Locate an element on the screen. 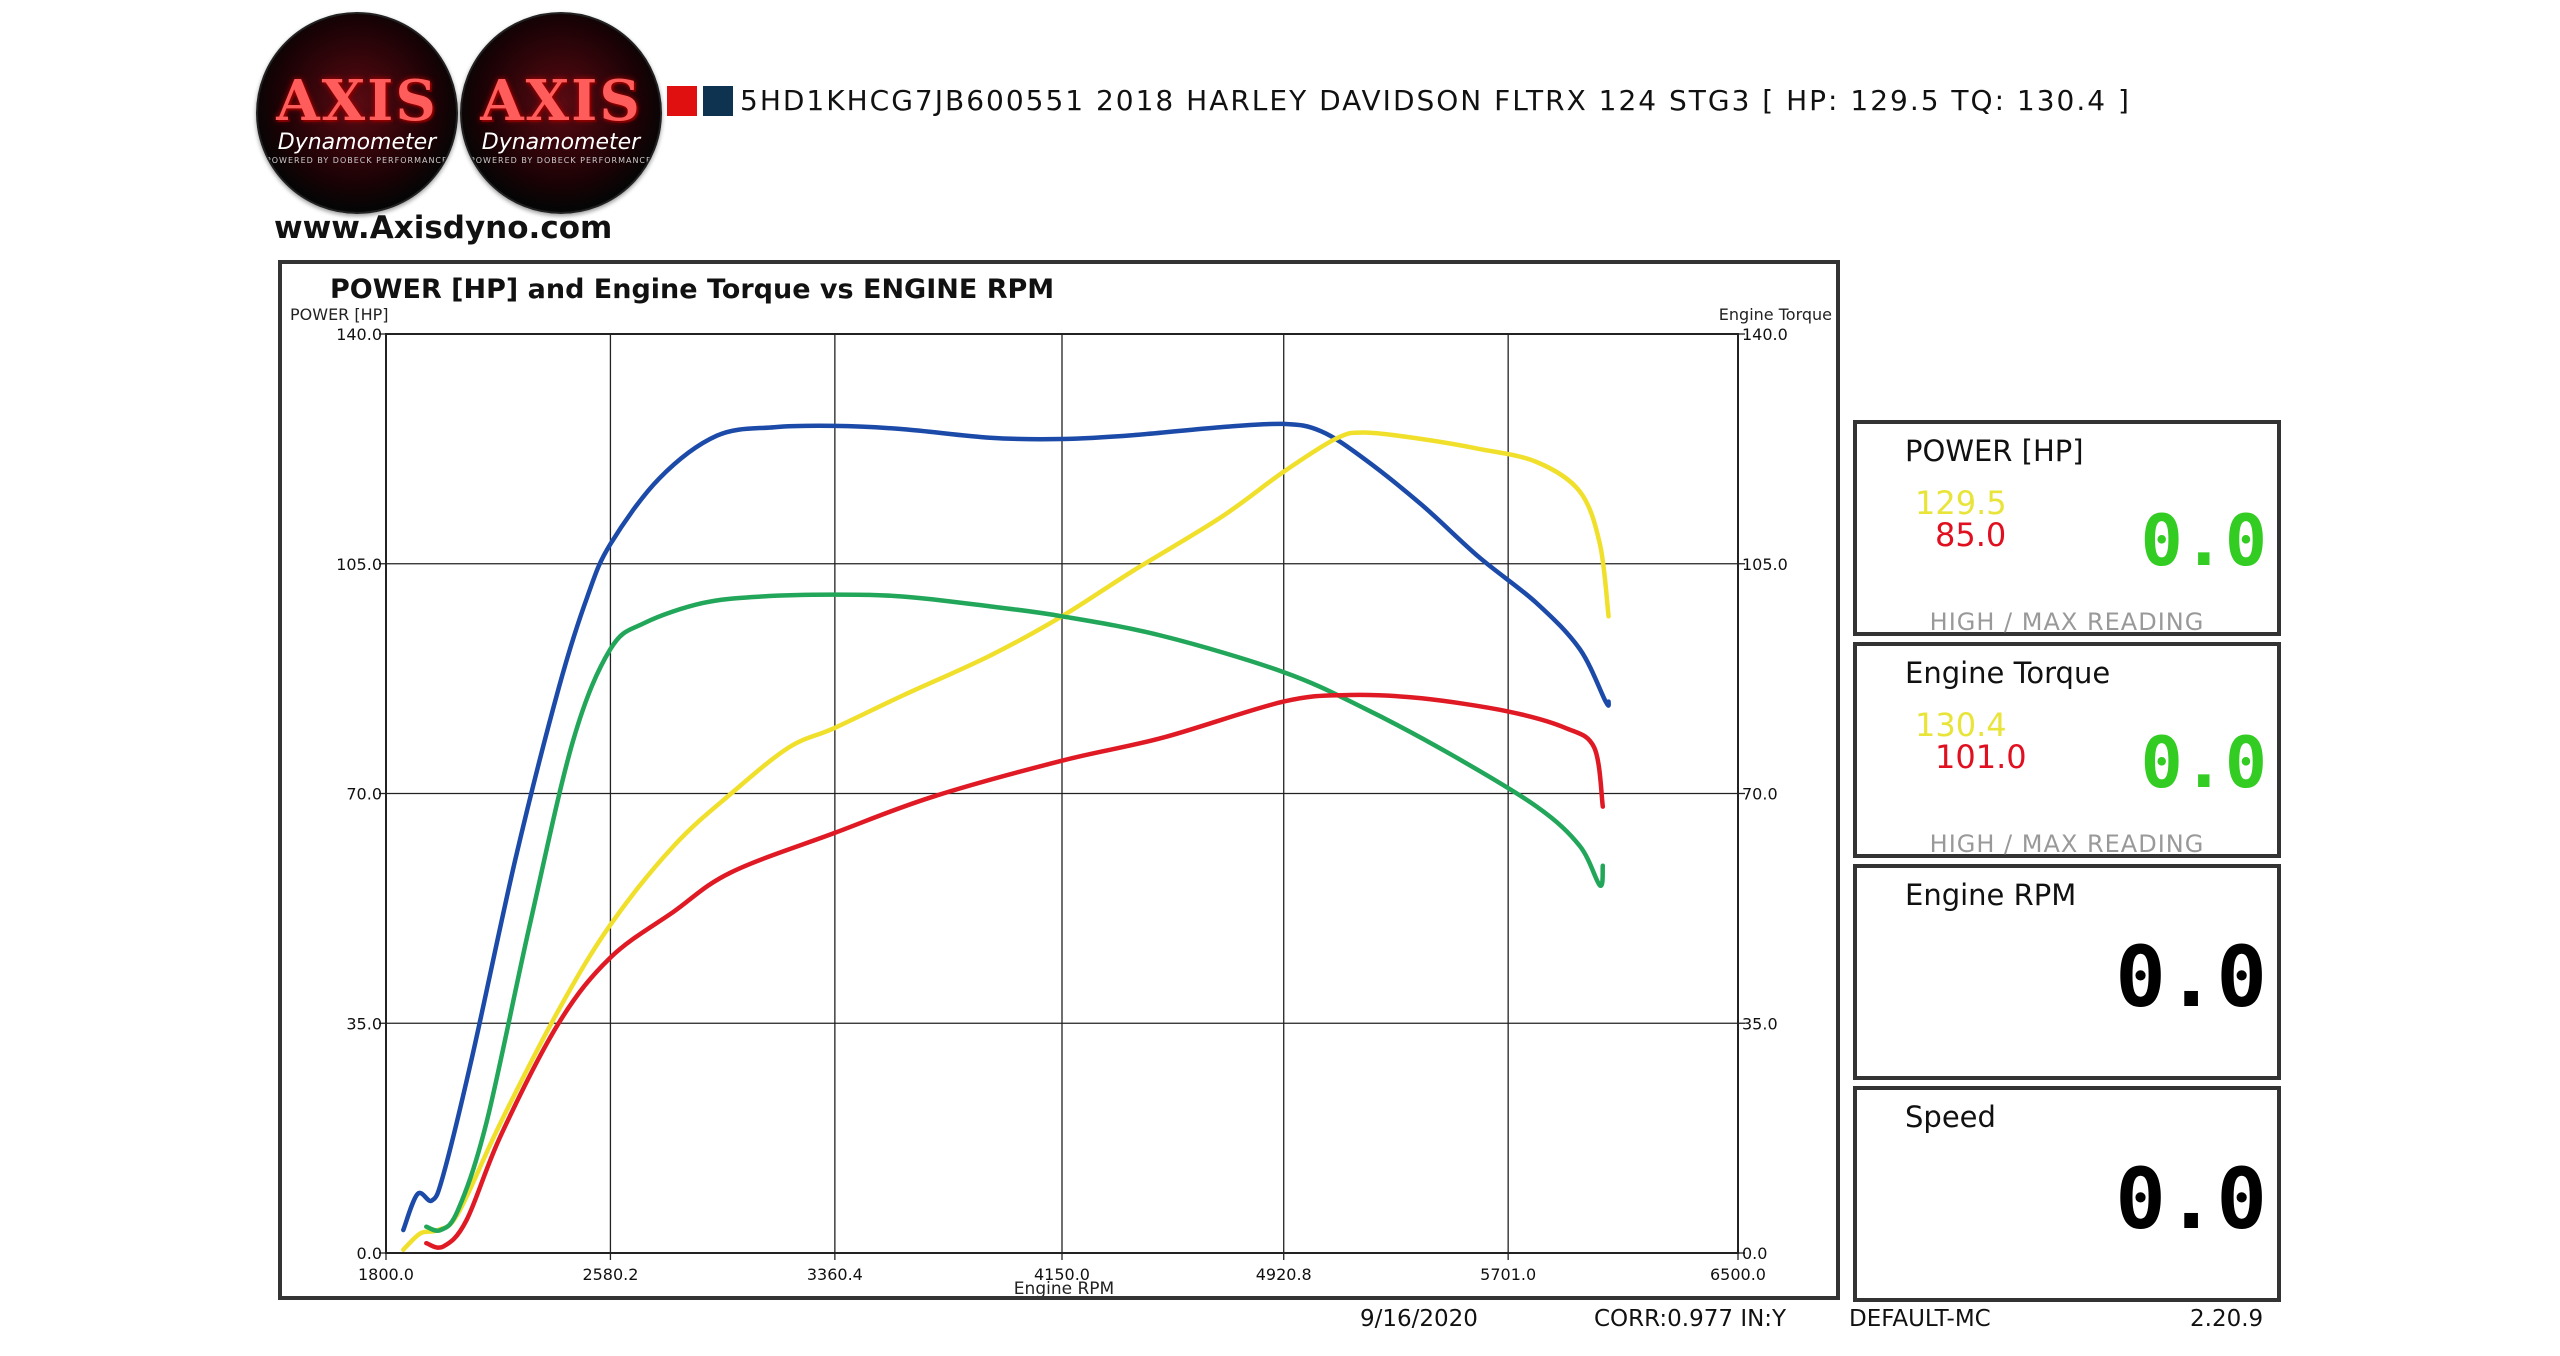 The image size is (2560, 1356). y2-tick-label: 70.0 is located at coordinates (1760, 794).